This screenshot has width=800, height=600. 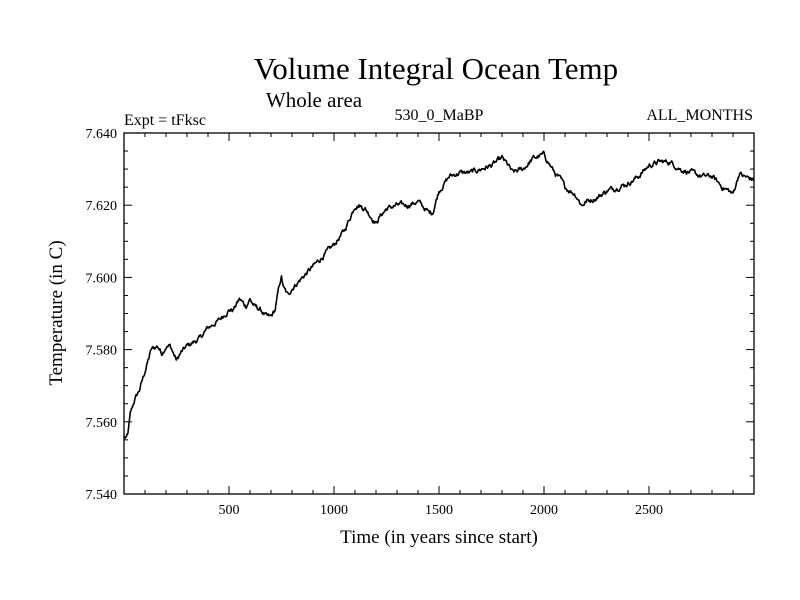 What do you see at coordinates (56, 312) in the screenshot?
I see `y-axis-title: Temperature (in C)` at bounding box center [56, 312].